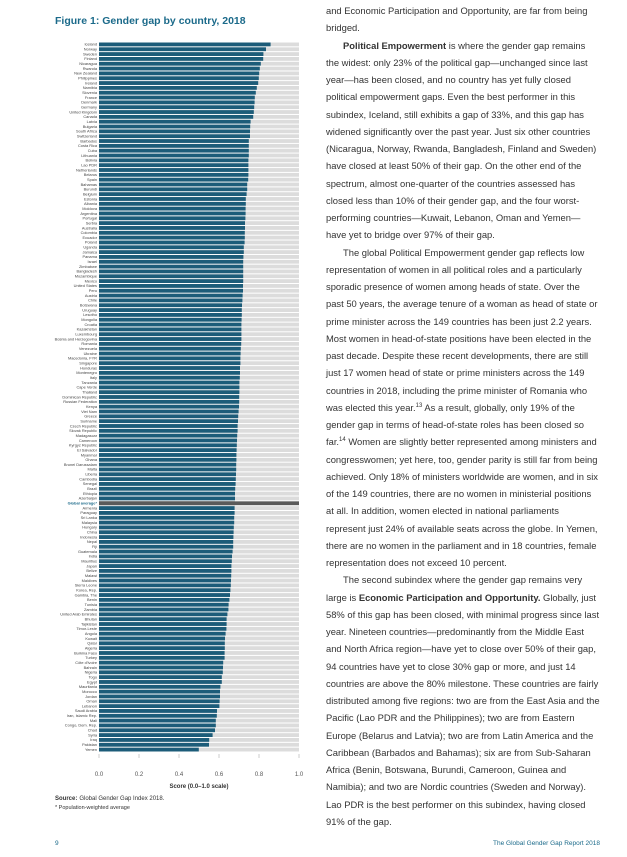 The height and width of the screenshot is (857, 627). I want to click on source-label: Source:, so click(66, 799).